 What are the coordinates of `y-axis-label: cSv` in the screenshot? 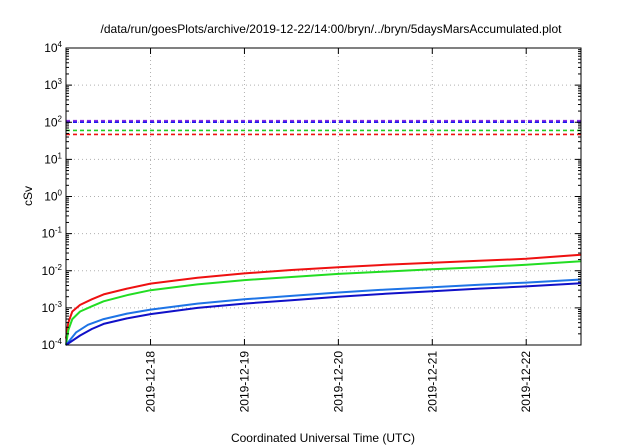 It's located at (28, 196).